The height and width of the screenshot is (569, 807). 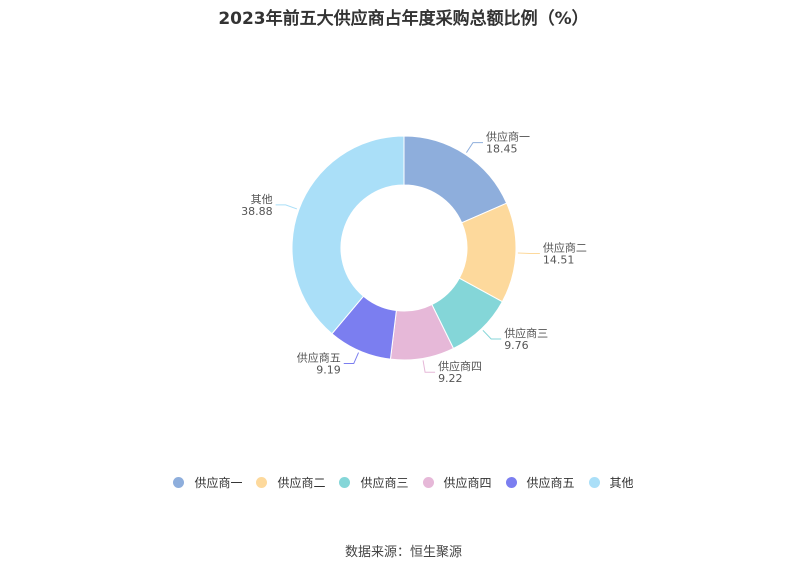 What do you see at coordinates (508, 137) in the screenshot?
I see `slice-label-name-1: 供应商一` at bounding box center [508, 137].